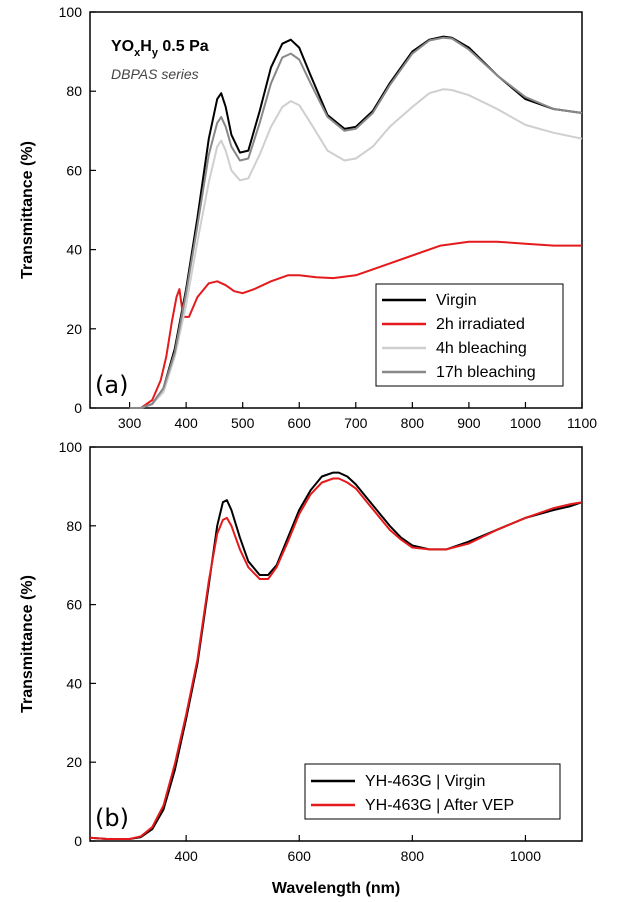 This screenshot has width=622, height=902. Describe the element at coordinates (356, 423) in the screenshot. I see `x-tick-label: 700` at that location.